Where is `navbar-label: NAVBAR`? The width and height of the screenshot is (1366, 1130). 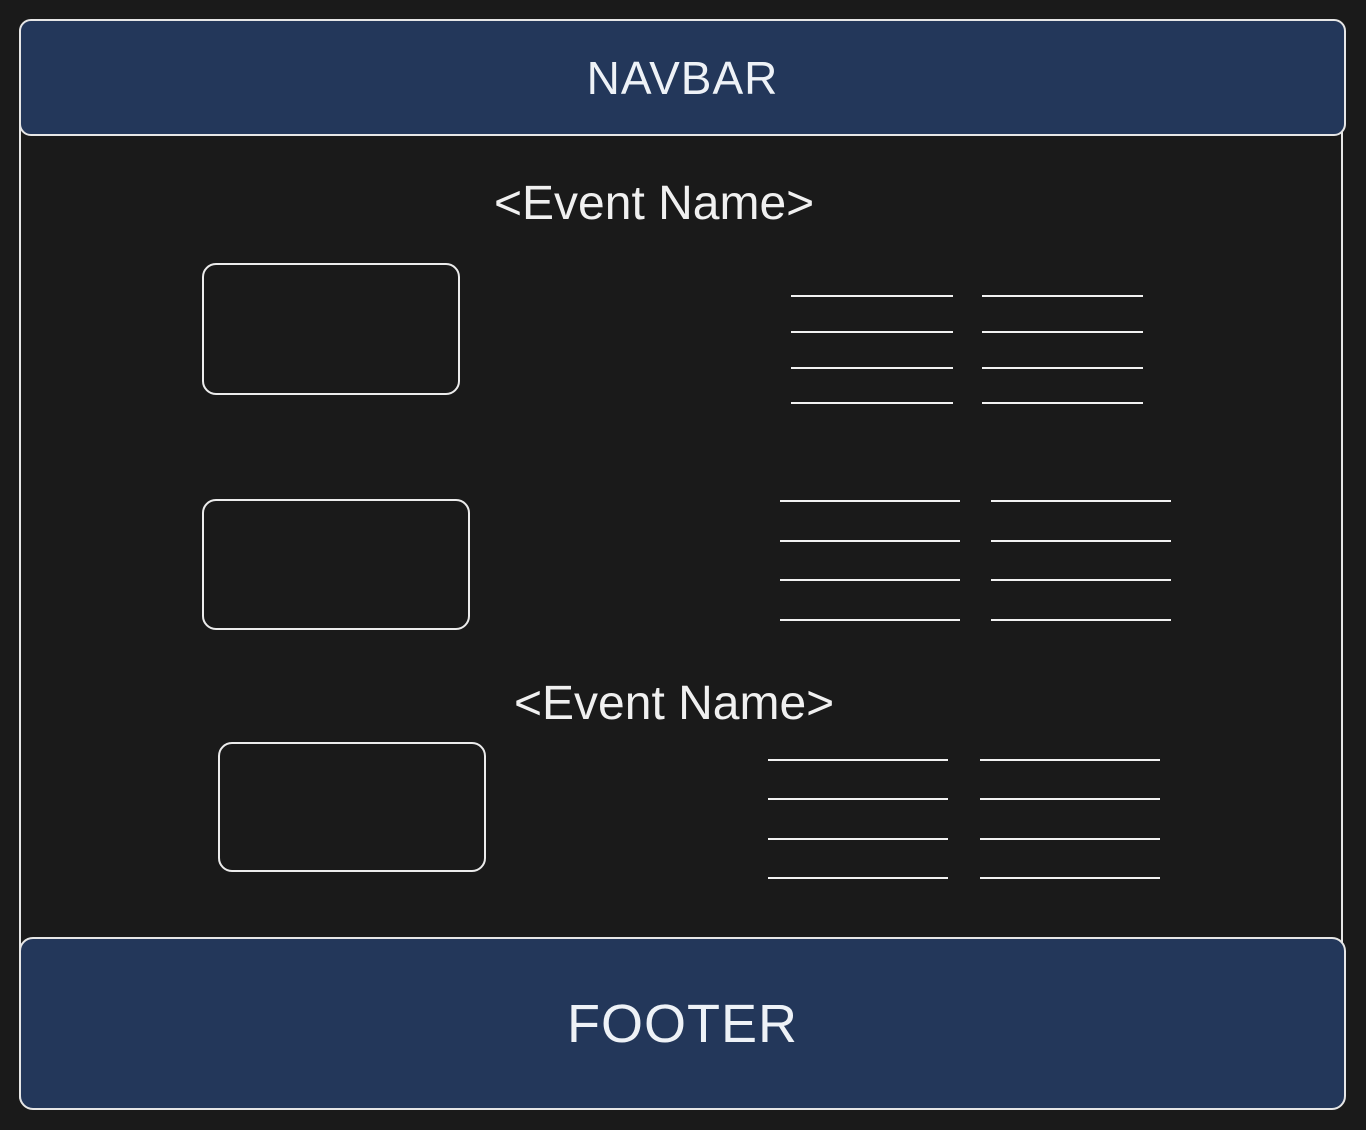
navbar-label: NAVBAR is located at coordinates (683, 78).